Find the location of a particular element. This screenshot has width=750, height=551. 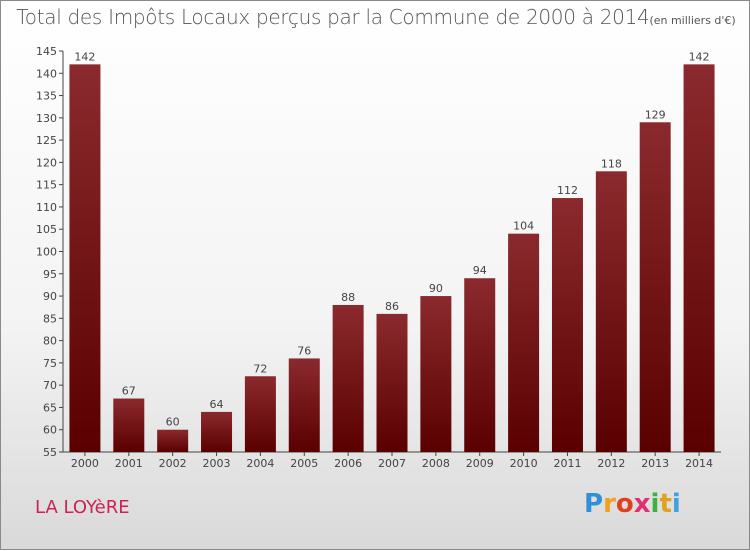

y-tick-label: 65 is located at coordinates (50, 407).